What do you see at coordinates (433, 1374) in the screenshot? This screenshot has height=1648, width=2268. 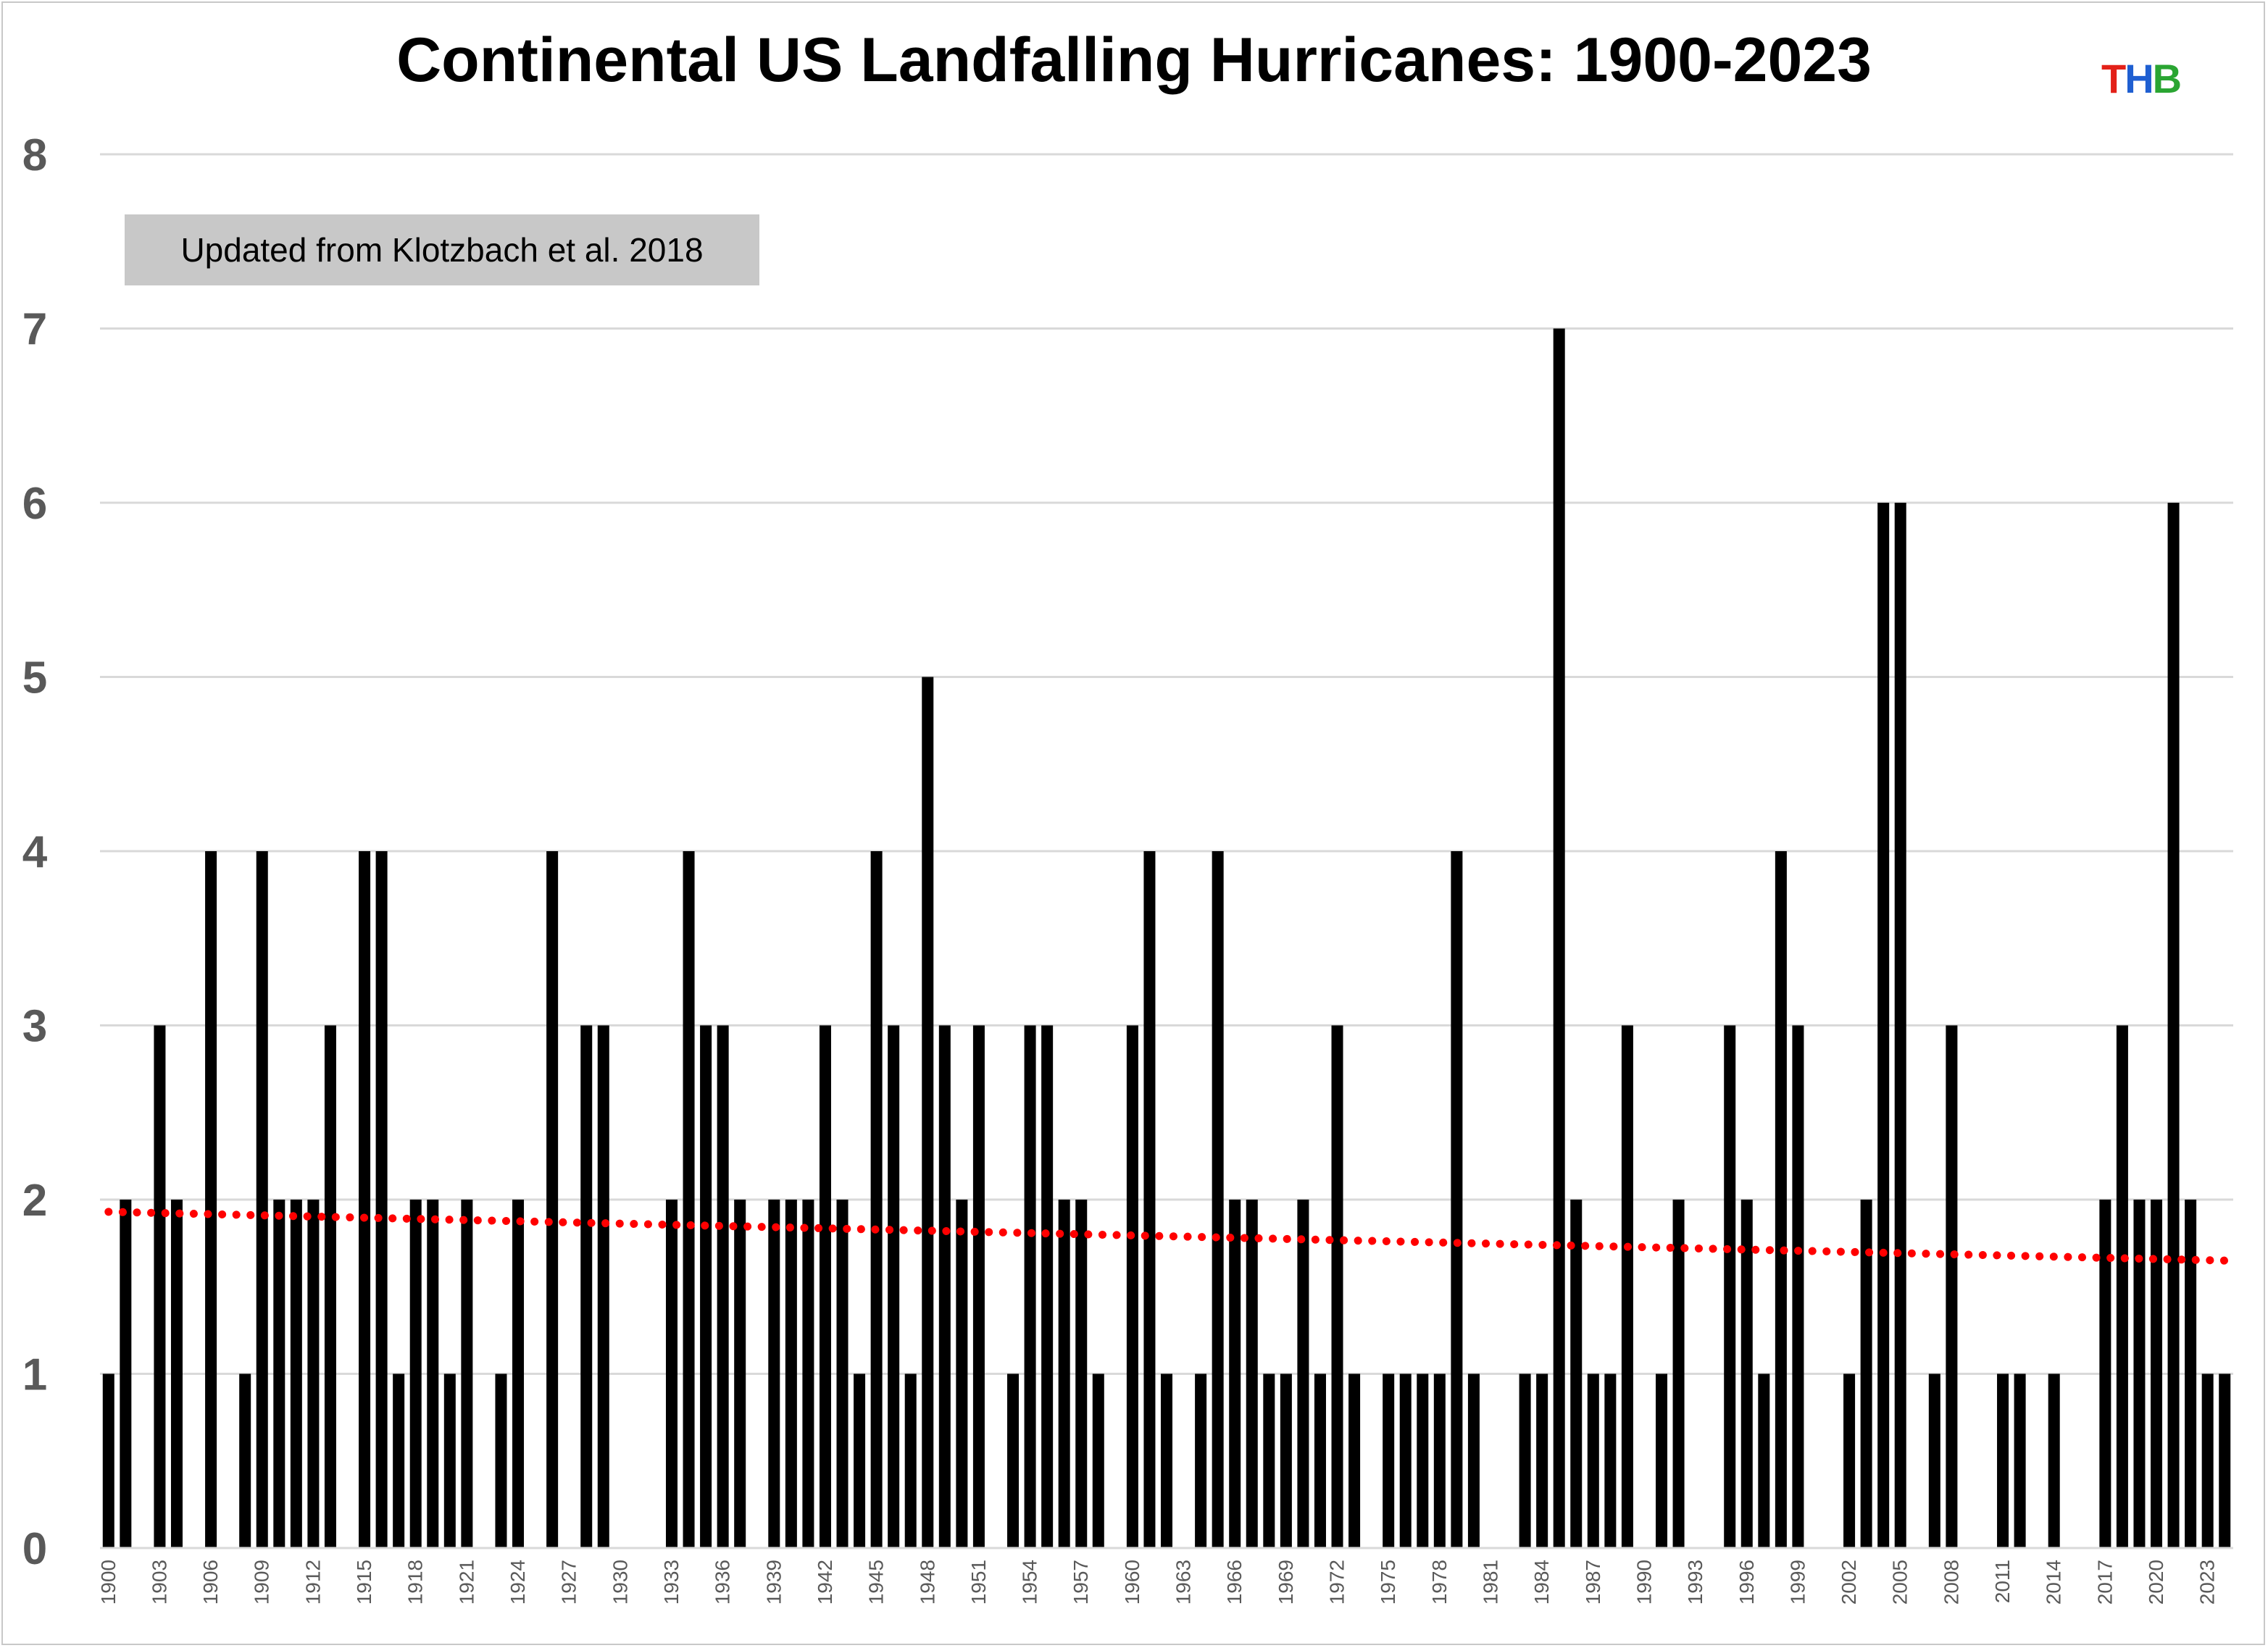 I see `bar-1919` at bounding box center [433, 1374].